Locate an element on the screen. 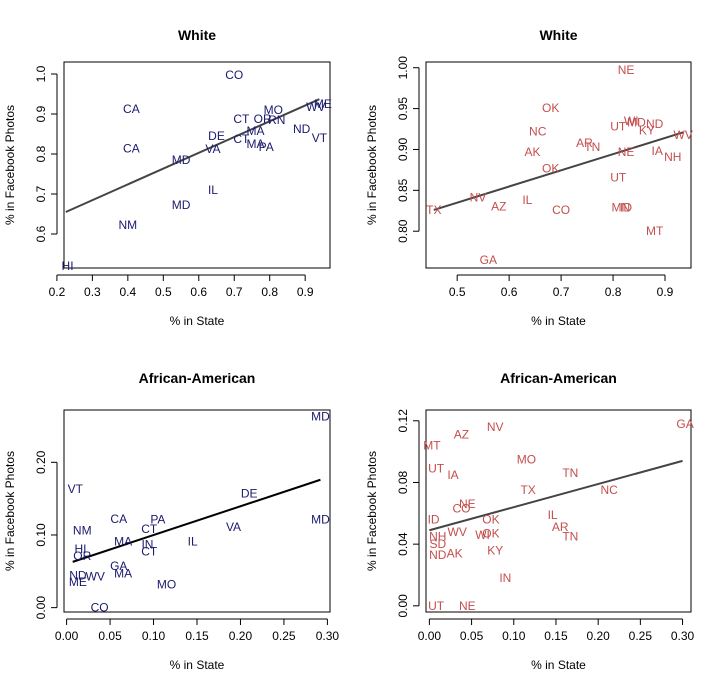 The height and width of the screenshot is (690, 724). data-point-label: IA is located at coordinates (452, 475).